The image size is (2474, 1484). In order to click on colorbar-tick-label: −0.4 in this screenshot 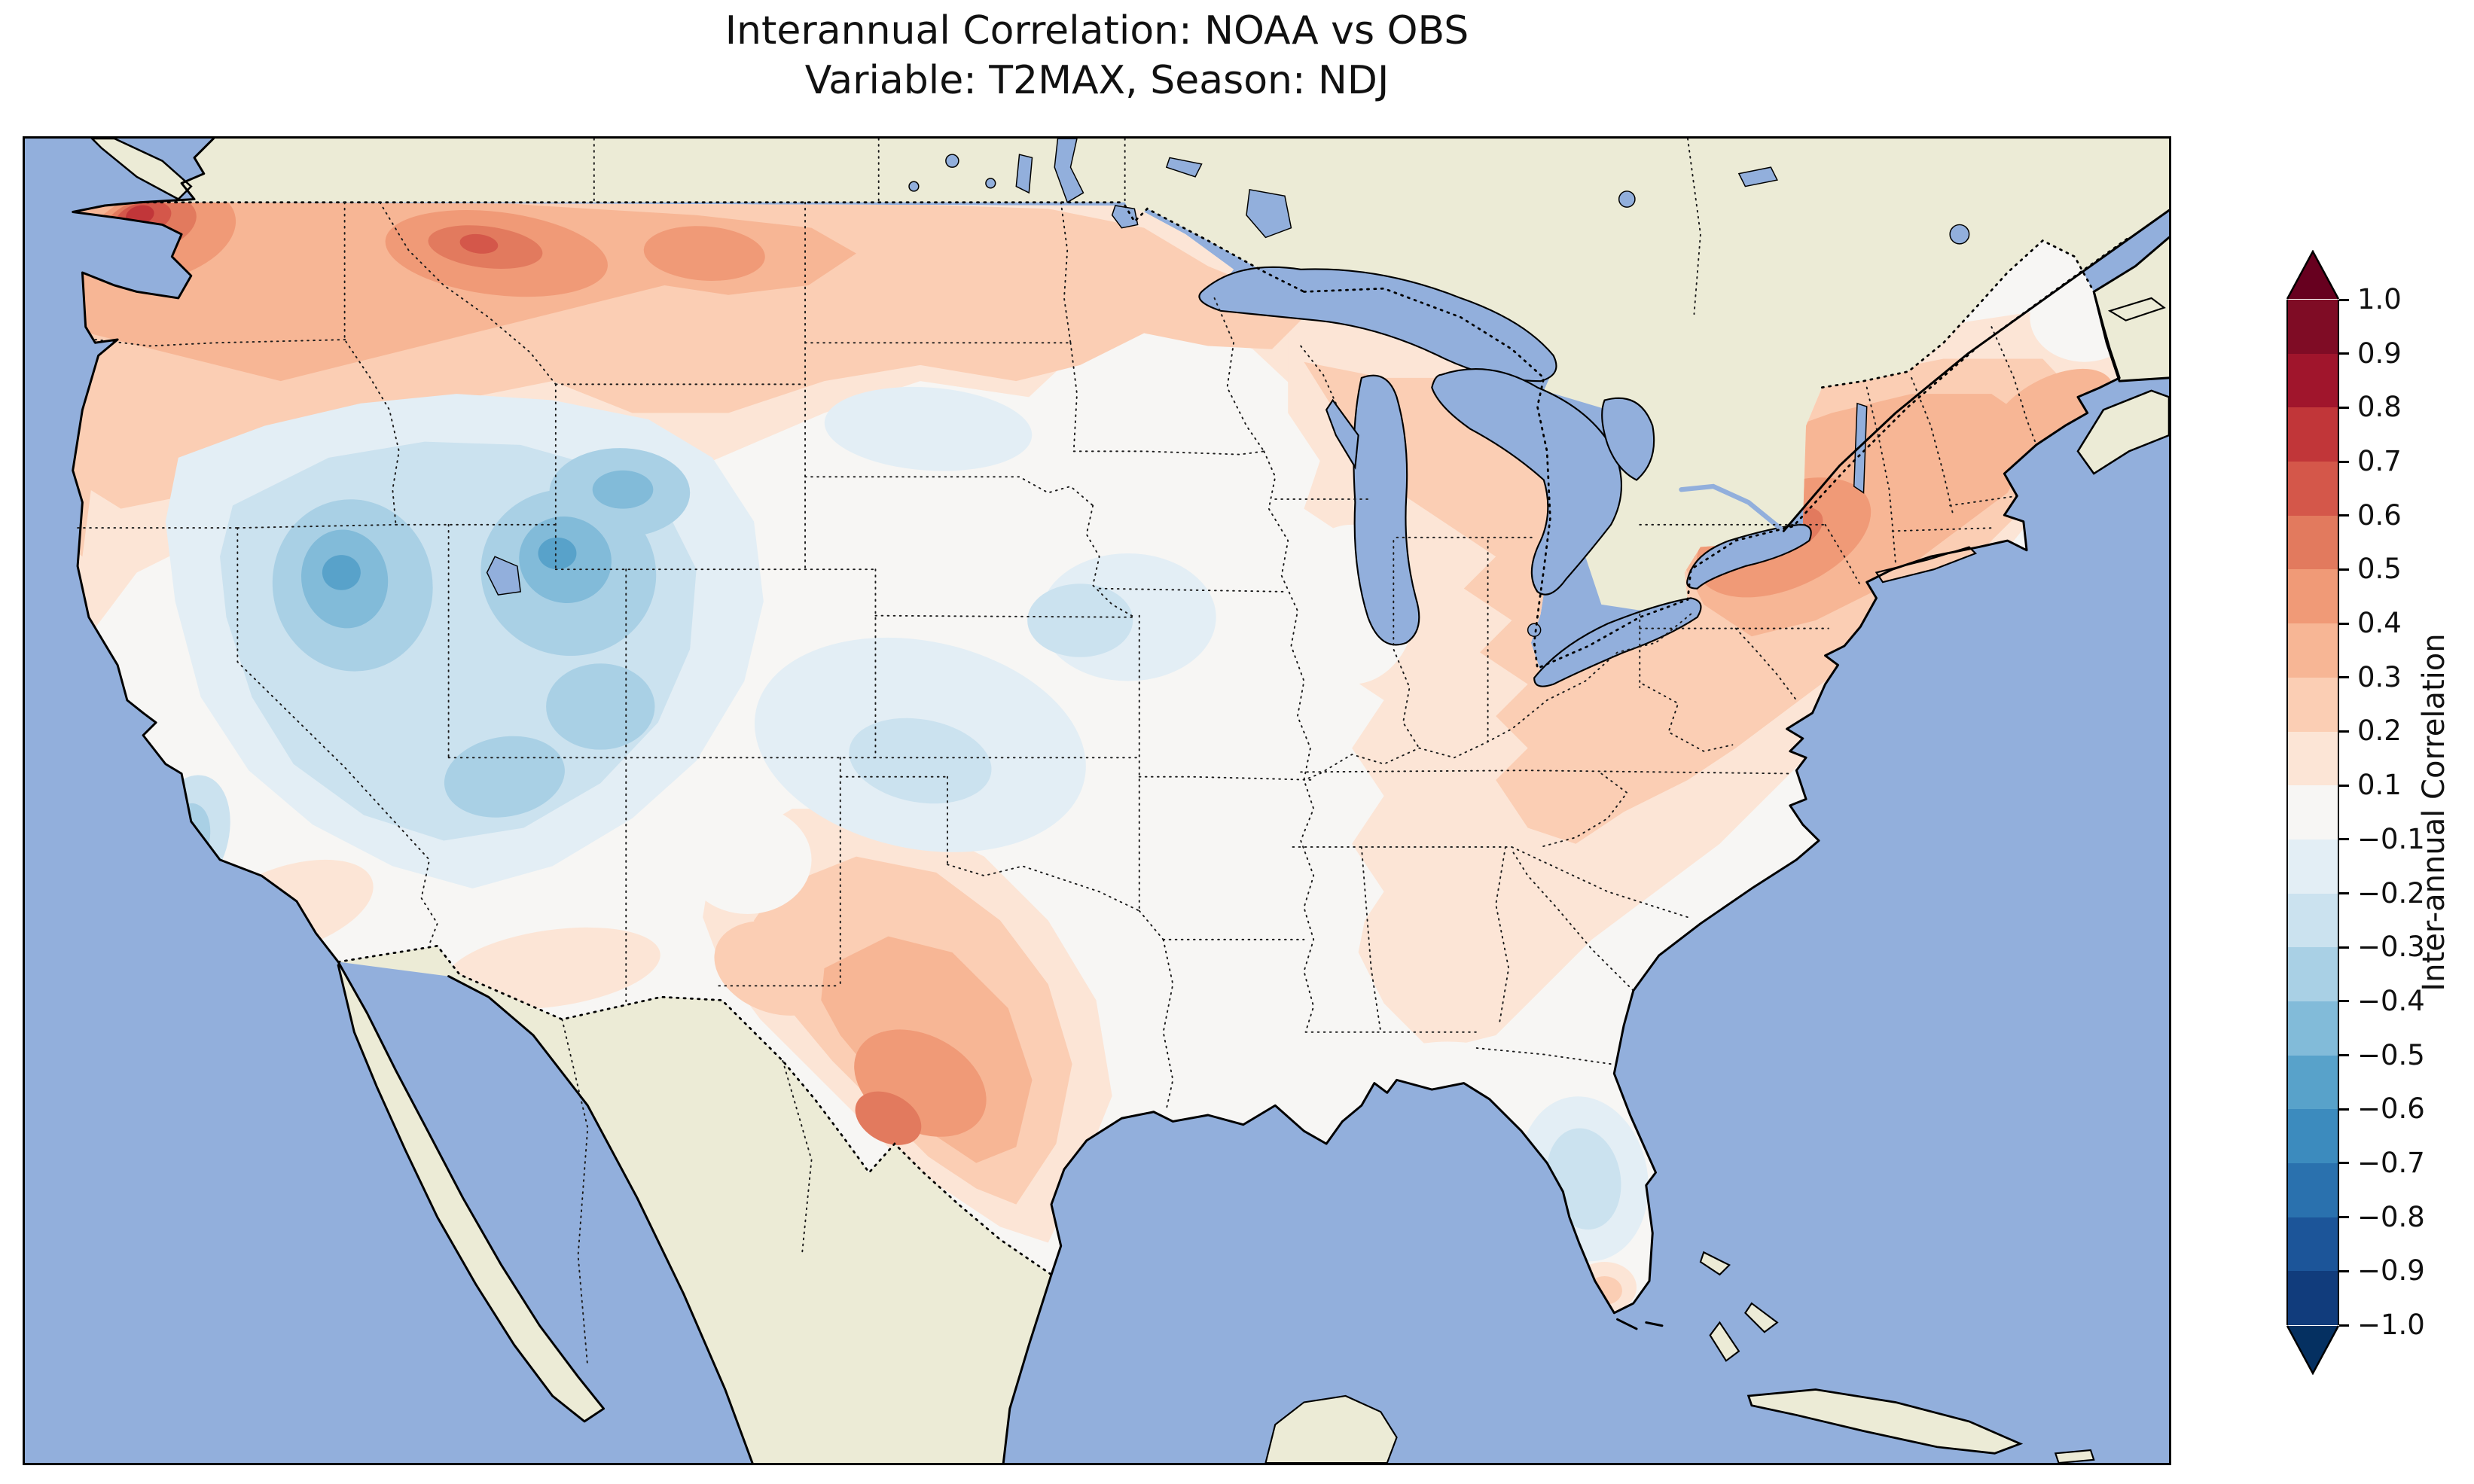, I will do `click(2391, 1000)`.